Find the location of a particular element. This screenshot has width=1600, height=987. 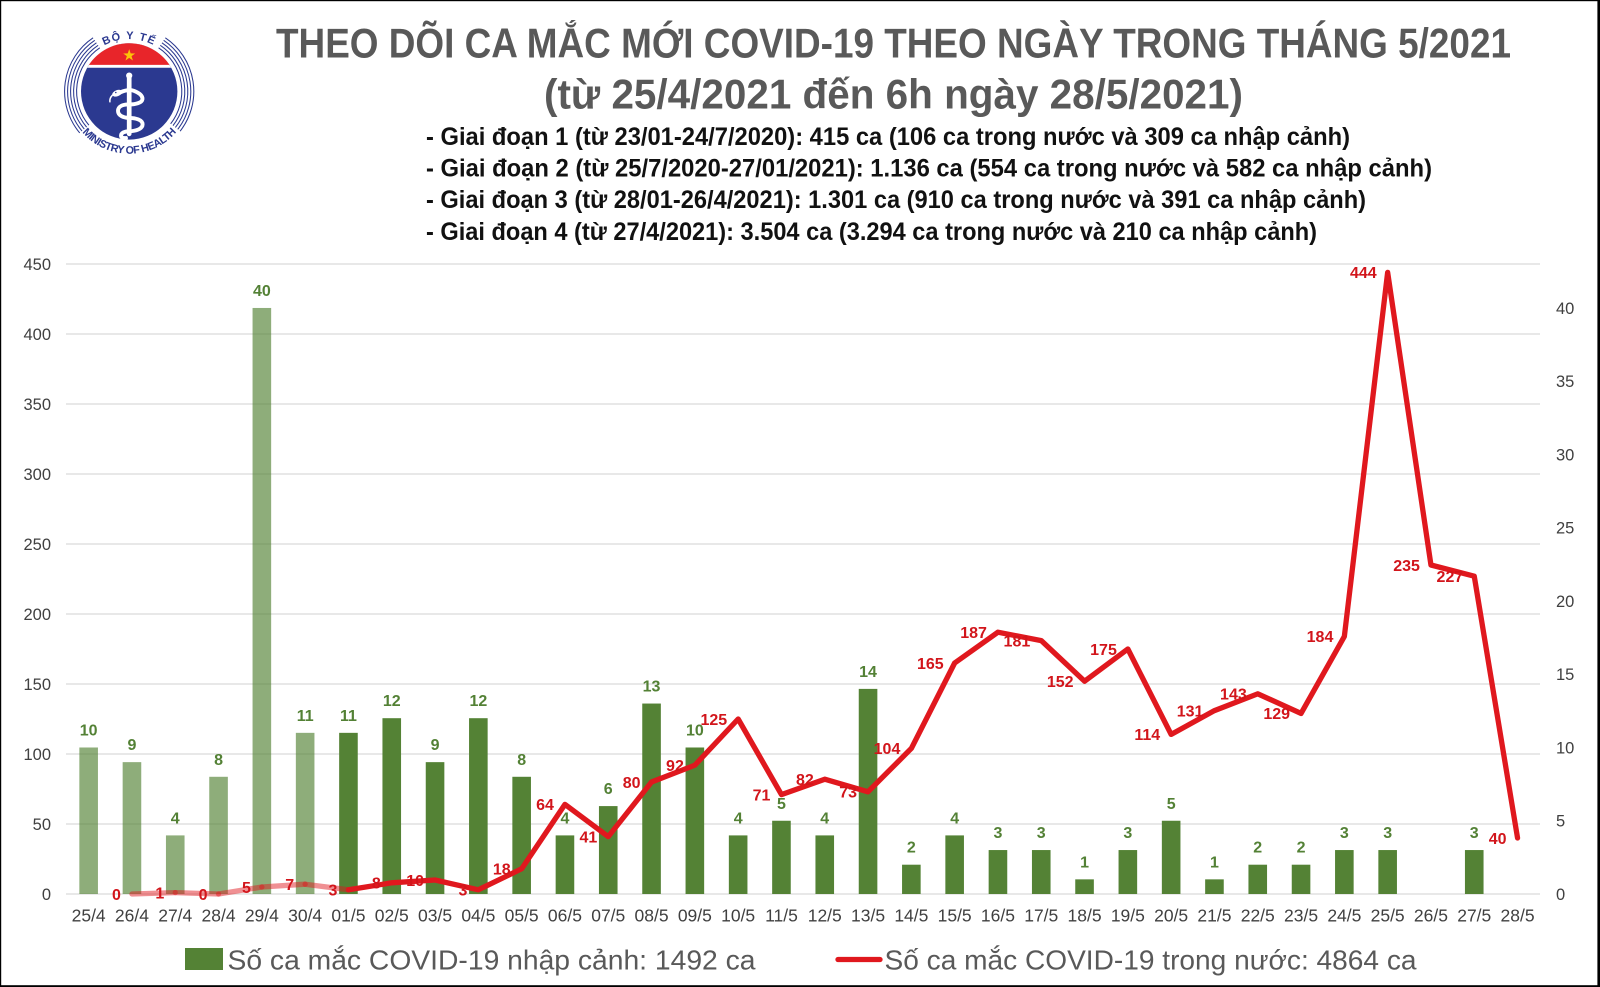

svg-text: 27/4 is located at coordinates (175, 916).